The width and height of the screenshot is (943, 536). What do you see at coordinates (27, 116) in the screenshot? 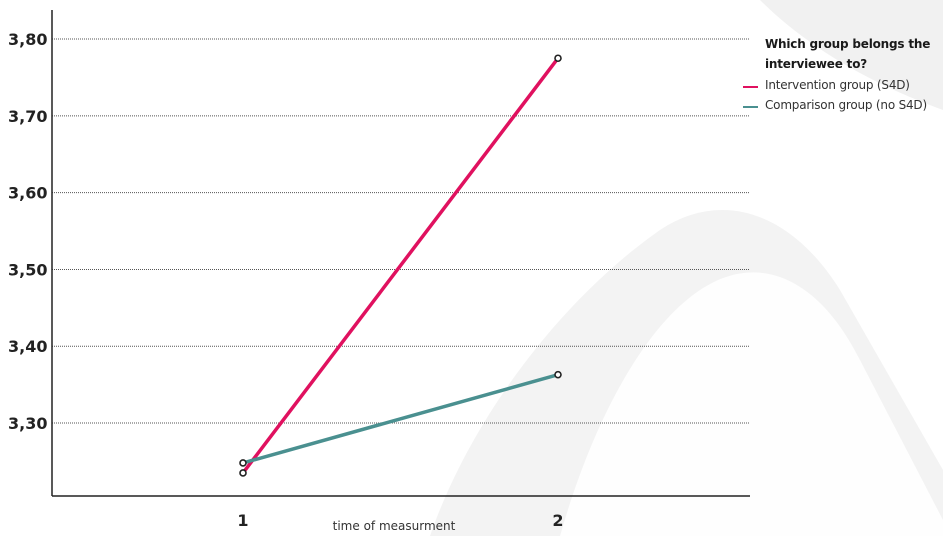
I see `y-tick-label: 3,70` at bounding box center [27, 116].